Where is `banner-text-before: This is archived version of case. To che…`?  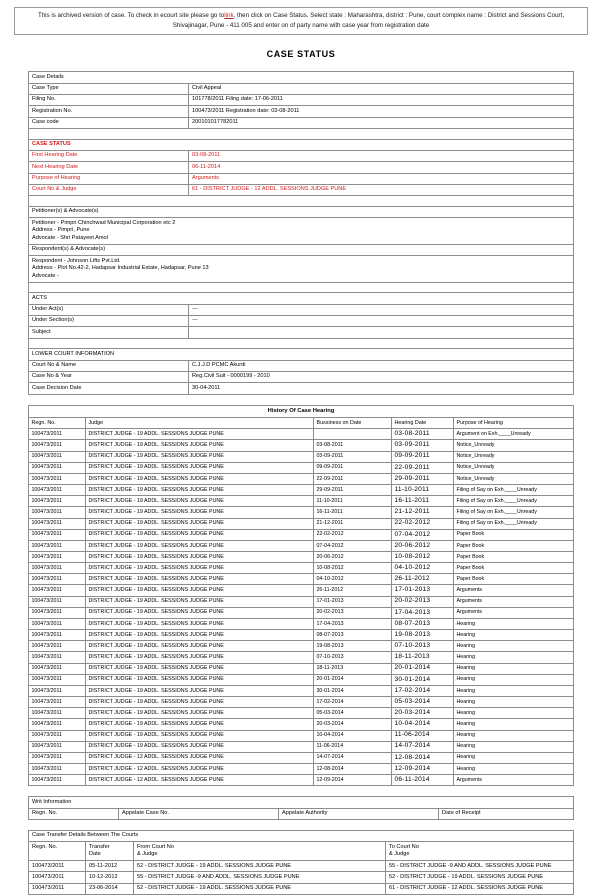 banner-text-before: This is archived version of case. To che… is located at coordinates (131, 15).